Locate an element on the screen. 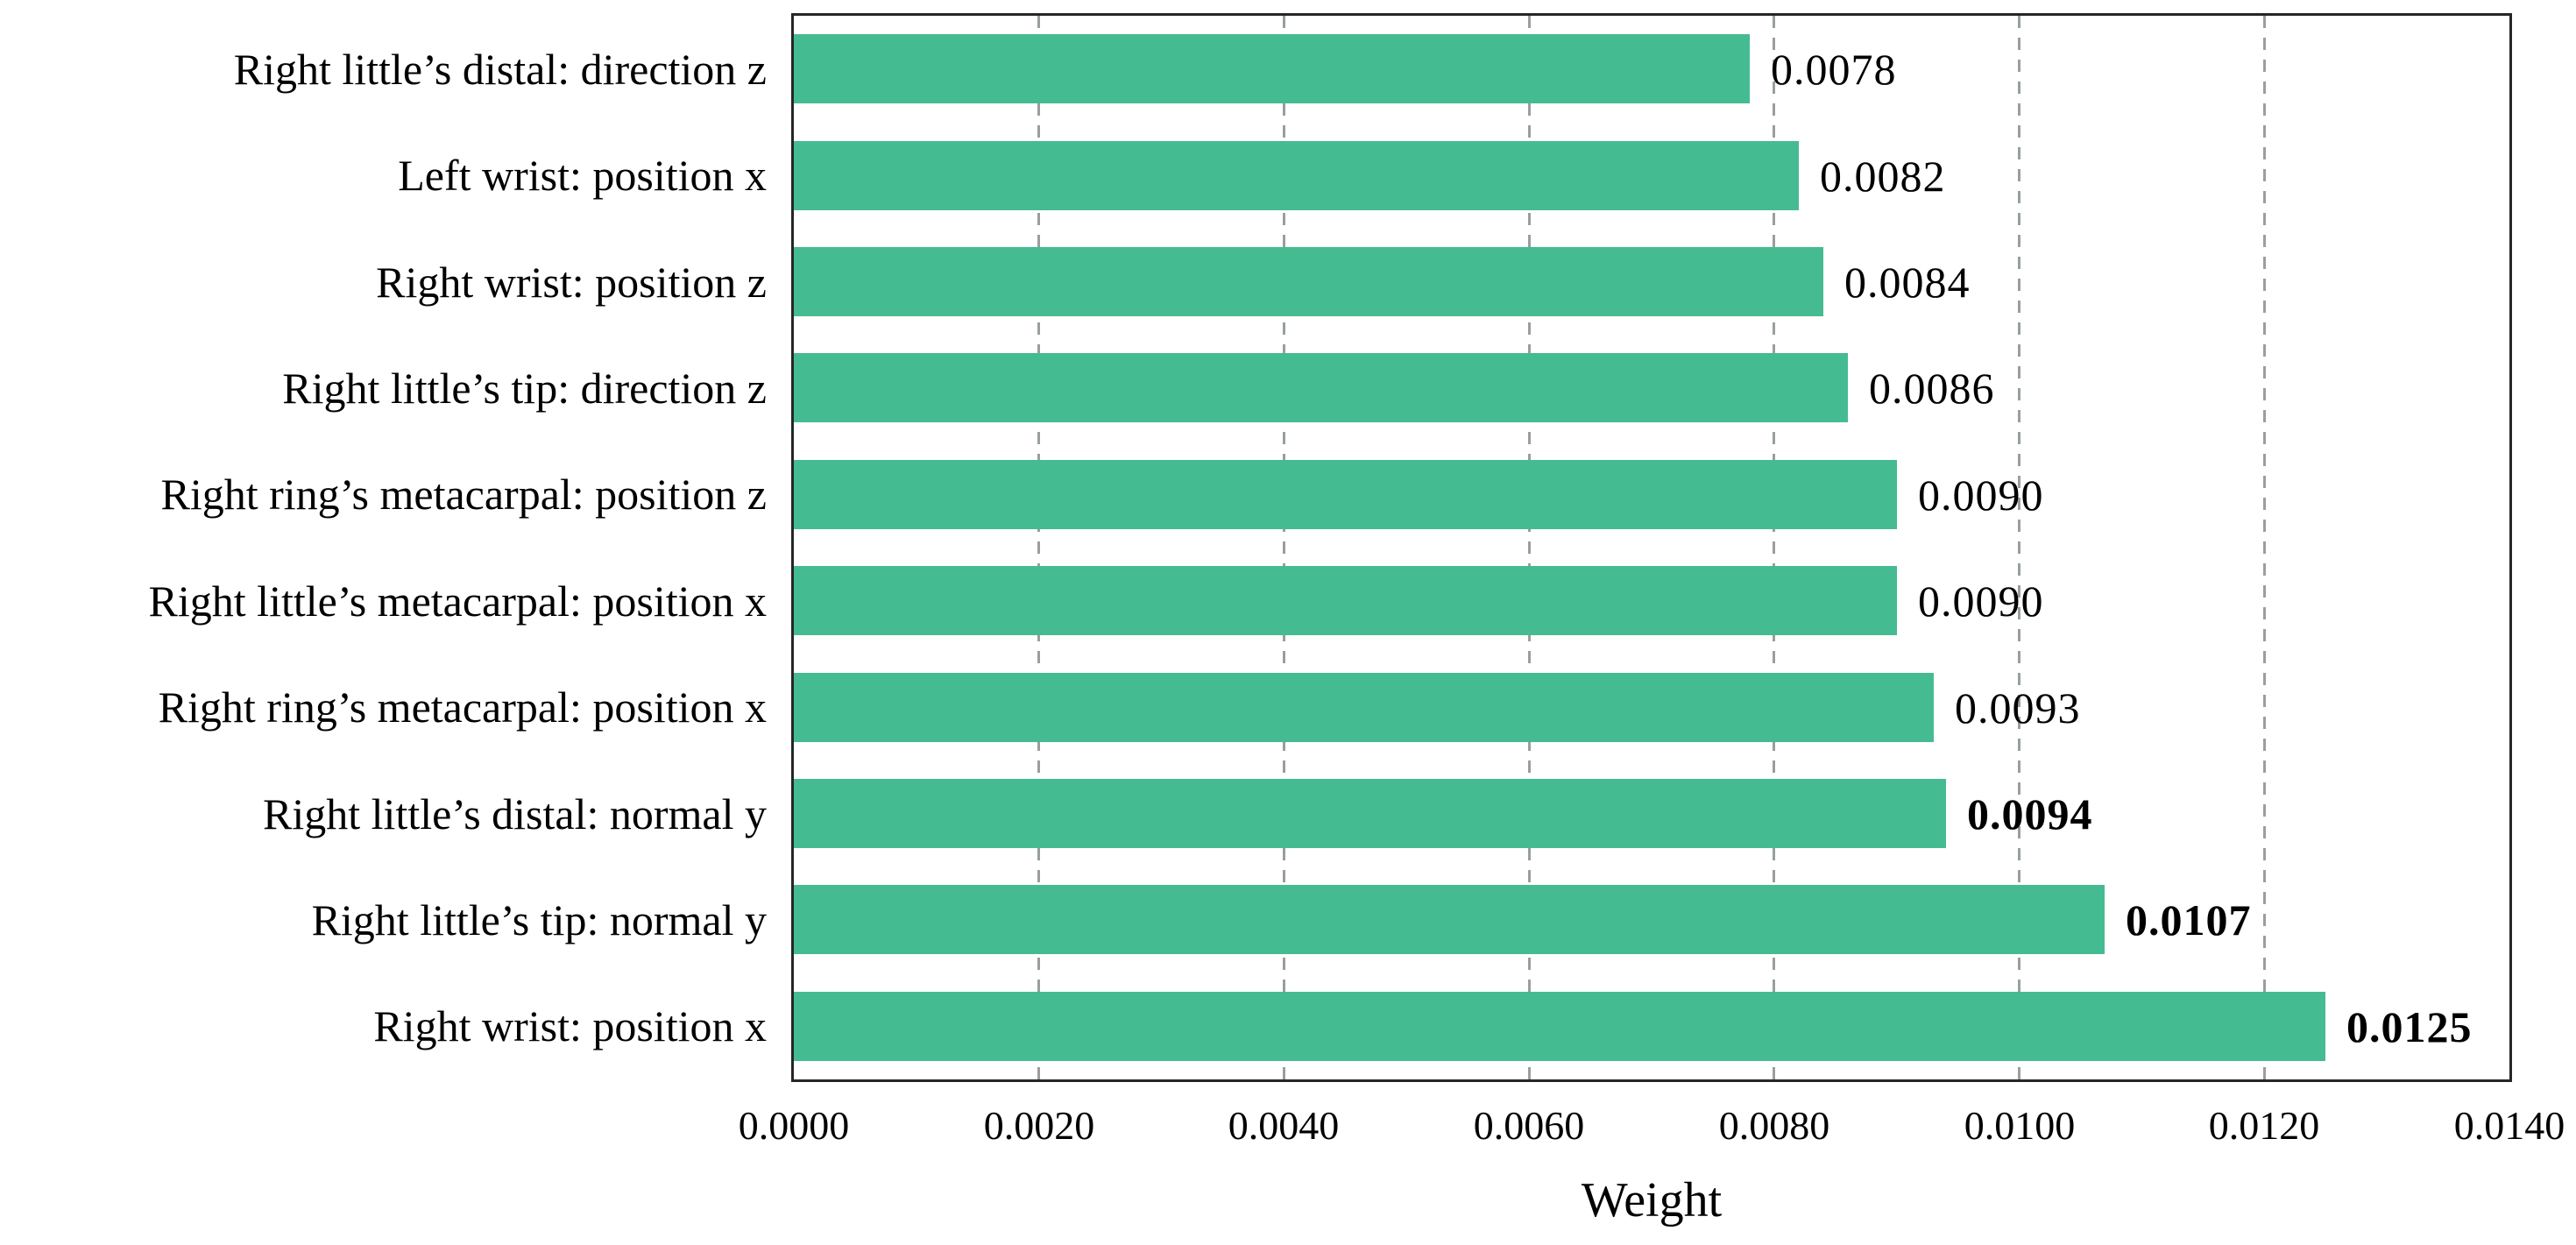 The height and width of the screenshot is (1245, 2576). x-tick-label: 0.0020 is located at coordinates (1039, 1126).